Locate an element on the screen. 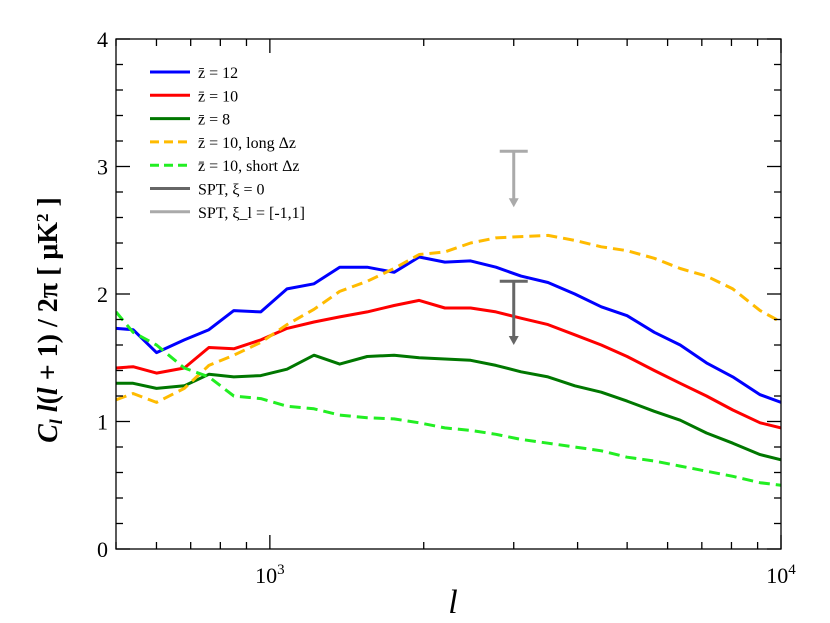 The image size is (830, 623). legend-label: z̄ = 10 is located at coordinates (218, 96).